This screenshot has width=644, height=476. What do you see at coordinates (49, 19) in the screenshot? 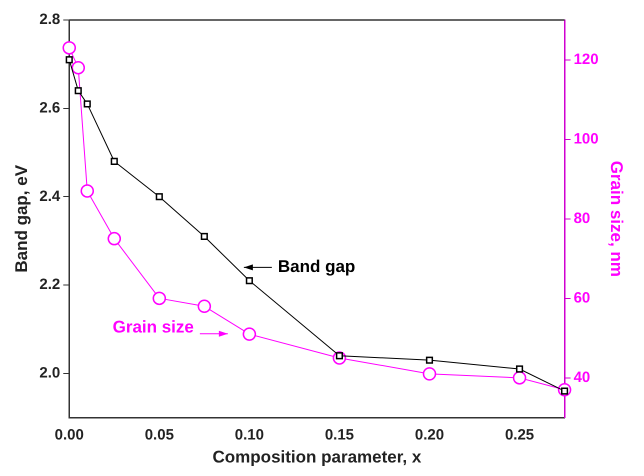
I see `y-tick-label: 2.8` at bounding box center [49, 19].